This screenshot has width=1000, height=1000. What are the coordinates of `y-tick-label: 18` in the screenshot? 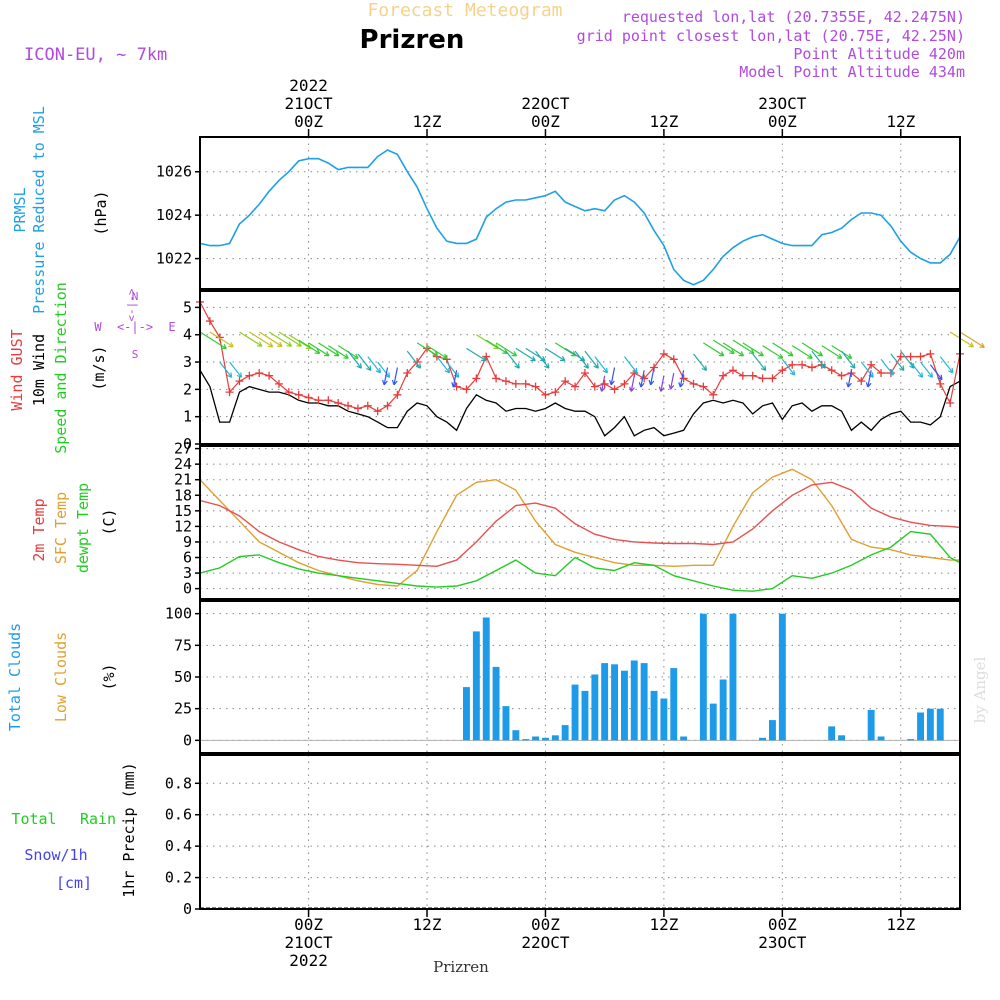 It's located at (183, 495).